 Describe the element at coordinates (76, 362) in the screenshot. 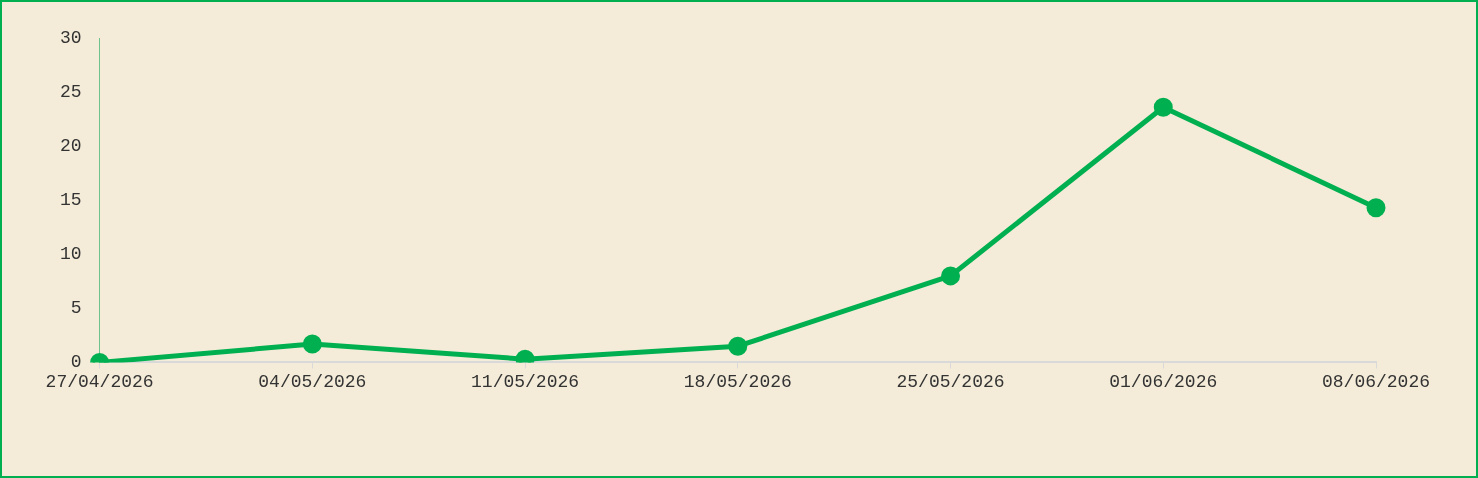

I see `y-tick-label: 0` at that location.